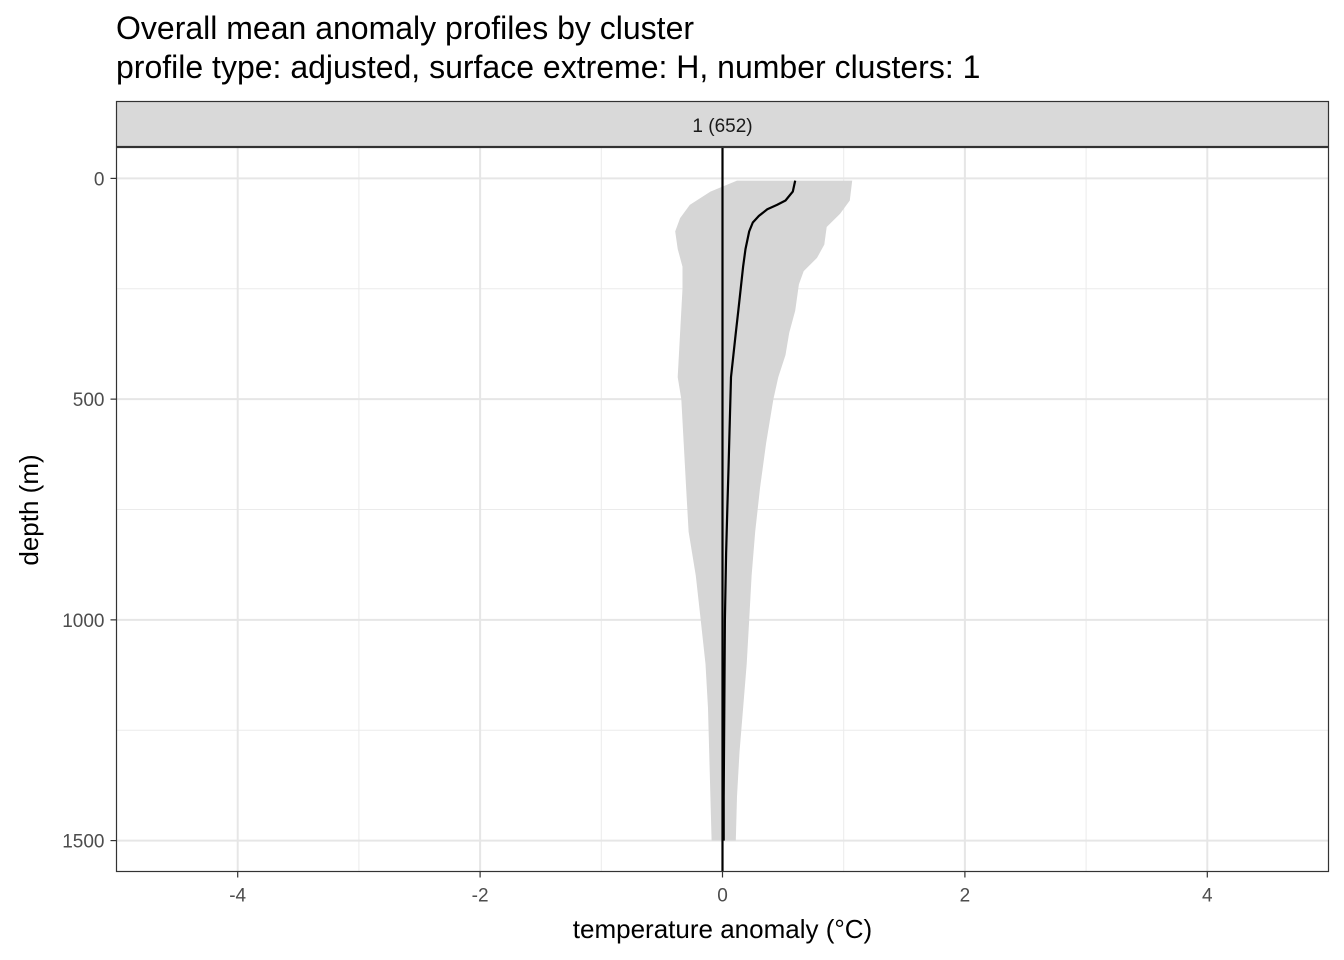  Describe the element at coordinates (722, 929) in the screenshot. I see `x-axis-title: temperature anomaly (°C)` at that location.